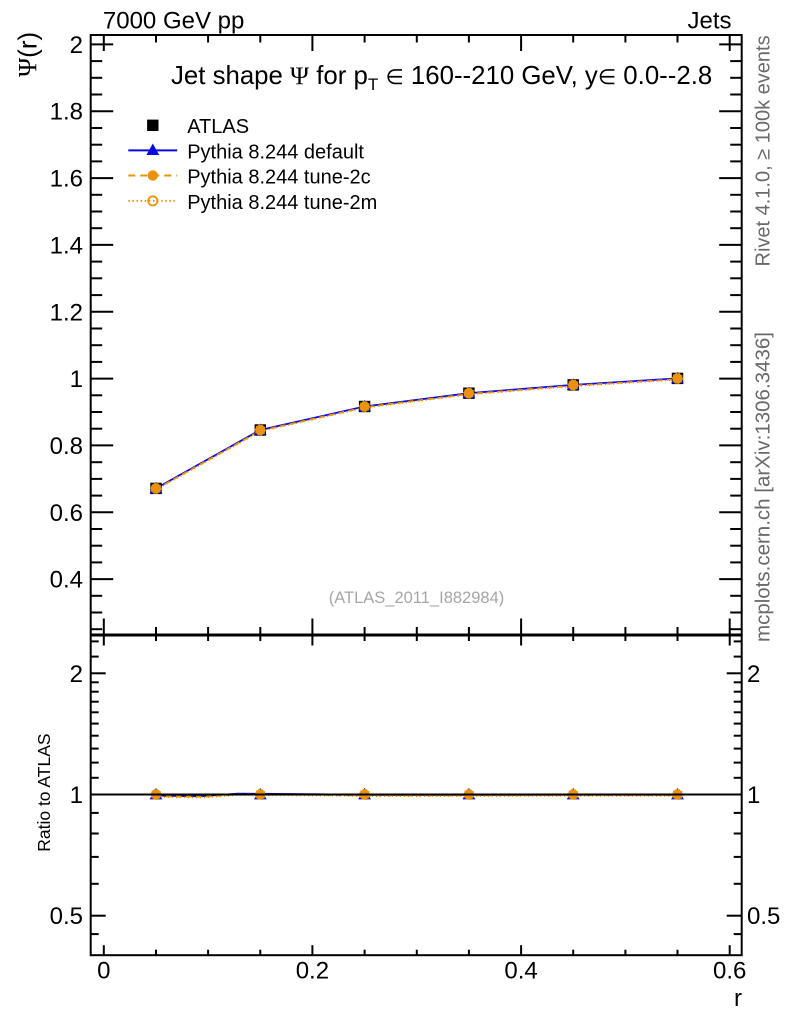 The image size is (786, 1024). I want to click on svg-text: 0.2, so click(312, 971).